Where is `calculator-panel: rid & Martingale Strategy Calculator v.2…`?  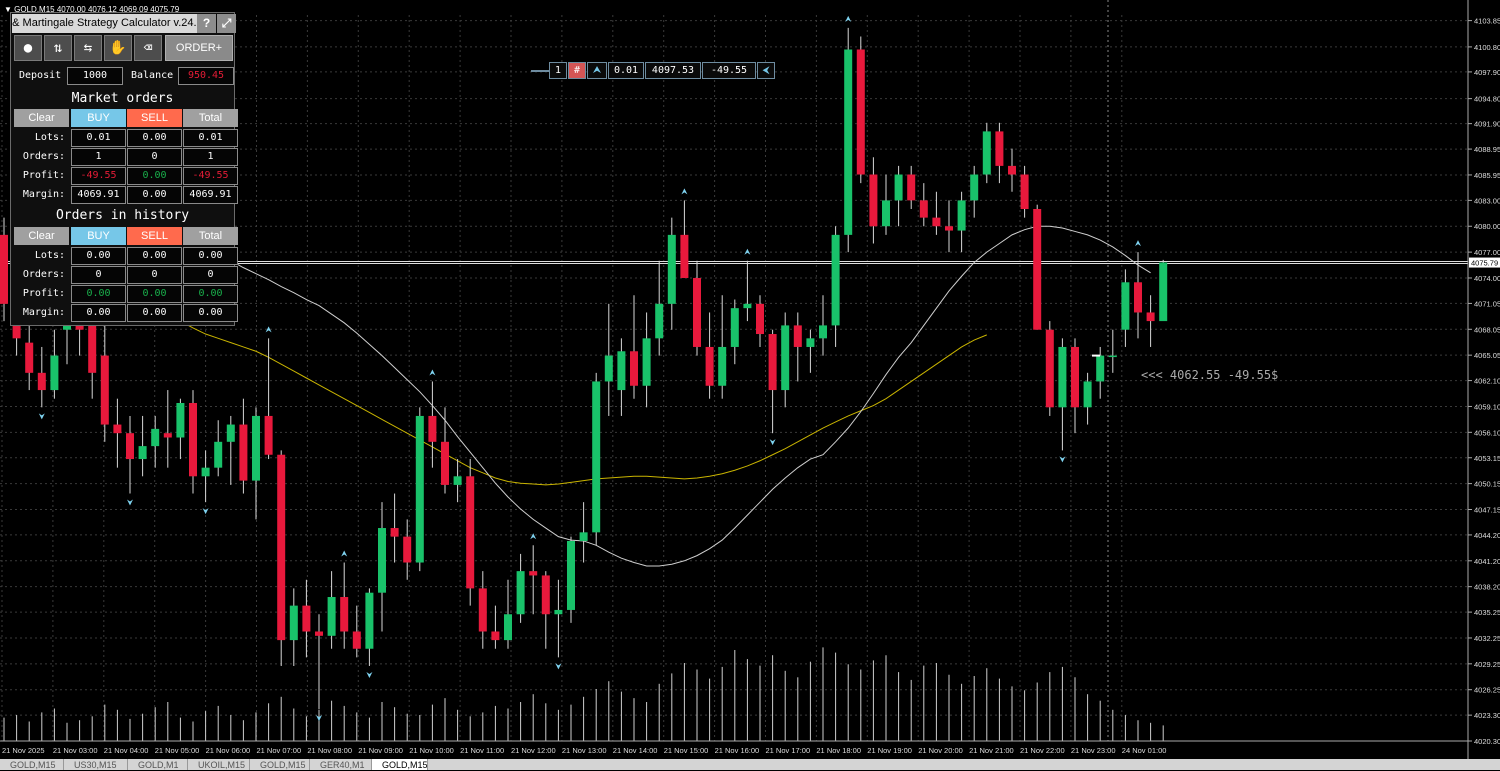
calculator-panel: rid & Martingale Strategy Calculator v.2… is located at coordinates (124, 169).